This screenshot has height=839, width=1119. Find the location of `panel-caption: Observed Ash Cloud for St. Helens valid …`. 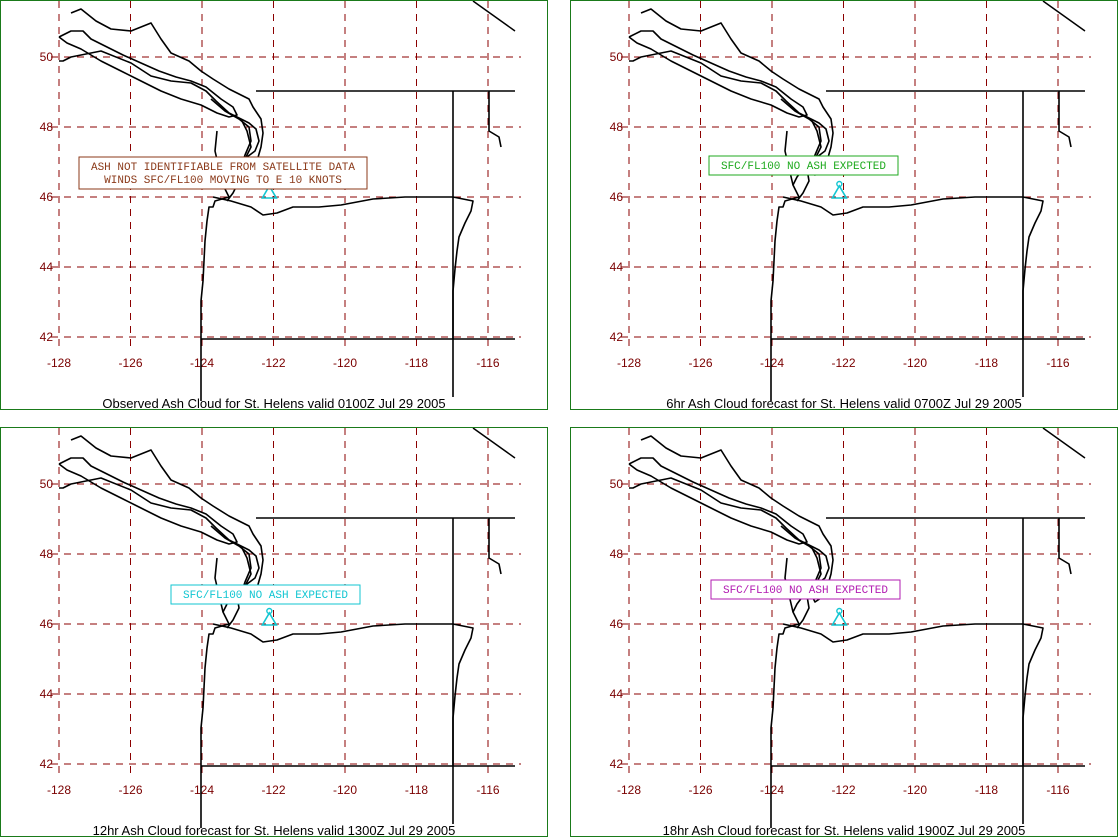

panel-caption: Observed Ash Cloud for St. Helens valid … is located at coordinates (274, 403).